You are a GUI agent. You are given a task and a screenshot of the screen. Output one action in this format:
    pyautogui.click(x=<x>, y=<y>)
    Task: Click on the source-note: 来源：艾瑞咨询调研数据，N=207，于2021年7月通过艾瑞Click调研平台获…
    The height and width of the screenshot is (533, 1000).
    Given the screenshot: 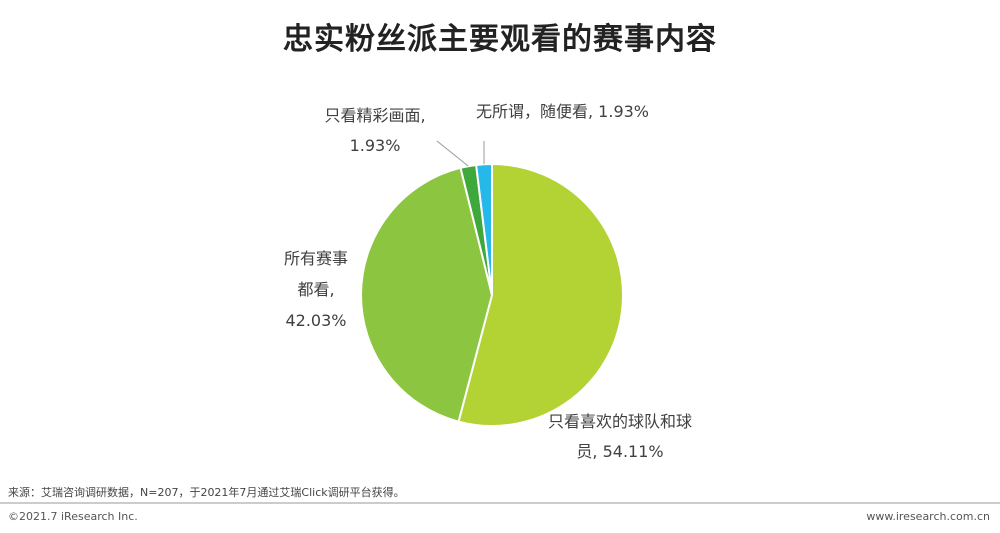 What is the action you would take?
    pyautogui.click(x=206, y=492)
    